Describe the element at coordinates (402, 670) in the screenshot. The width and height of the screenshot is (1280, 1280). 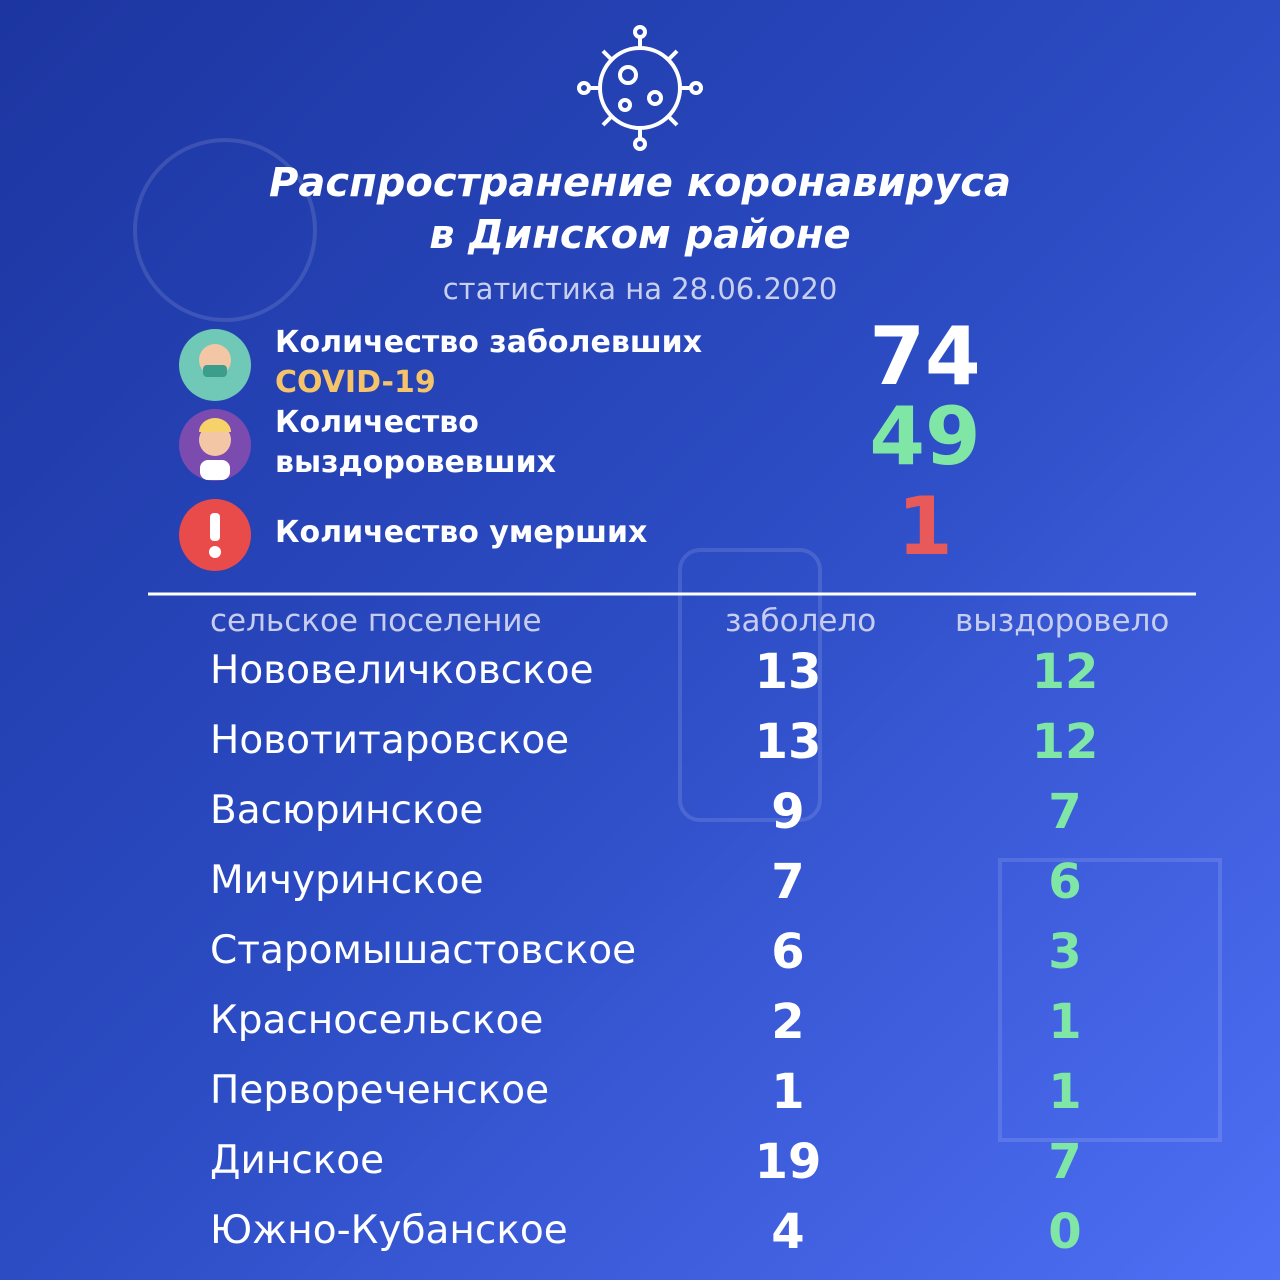
I see `row-name: Нововеличковское` at that location.